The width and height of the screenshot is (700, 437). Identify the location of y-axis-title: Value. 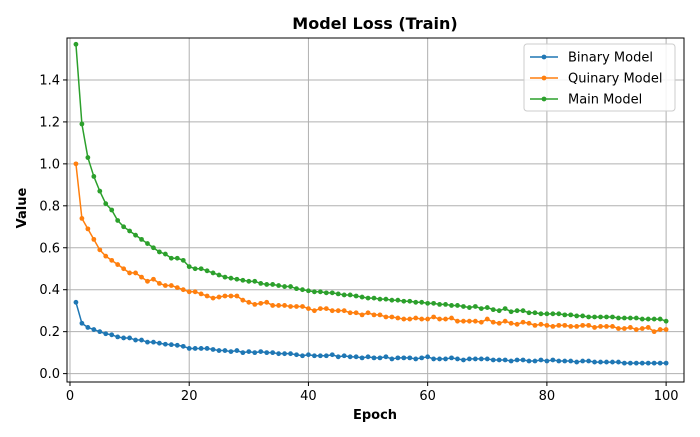
(22, 207).